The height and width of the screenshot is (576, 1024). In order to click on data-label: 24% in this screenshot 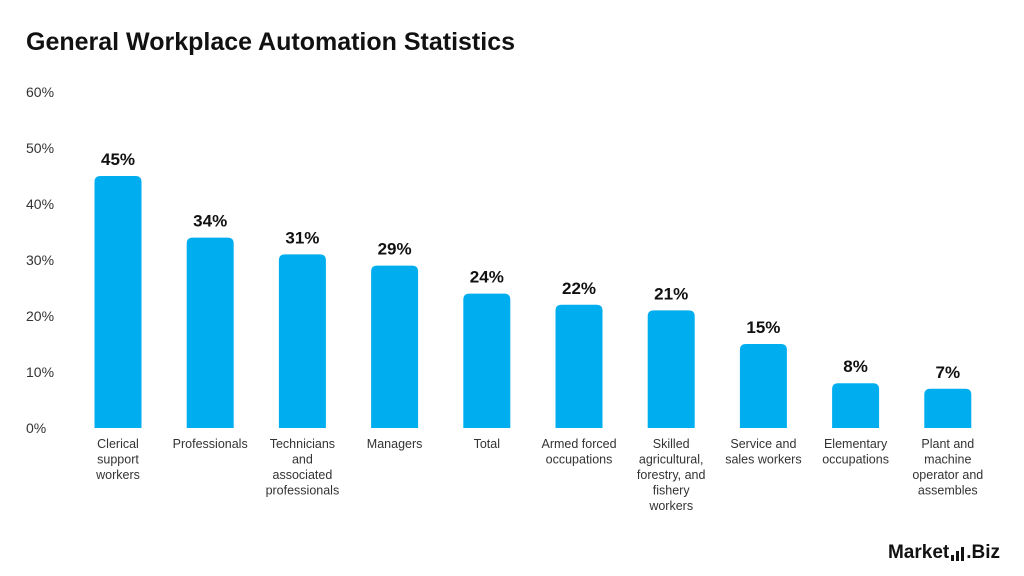, I will do `click(487, 277)`.